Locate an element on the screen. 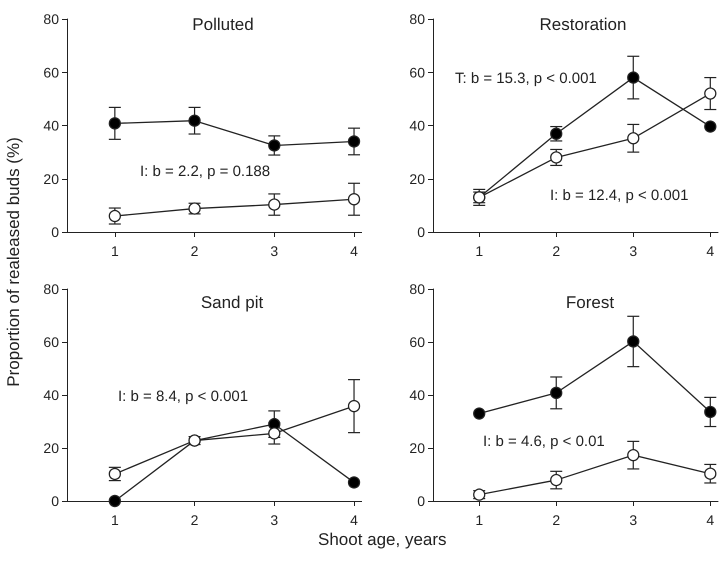 The image size is (723, 563). chart-title: Forest is located at coordinates (590, 302).